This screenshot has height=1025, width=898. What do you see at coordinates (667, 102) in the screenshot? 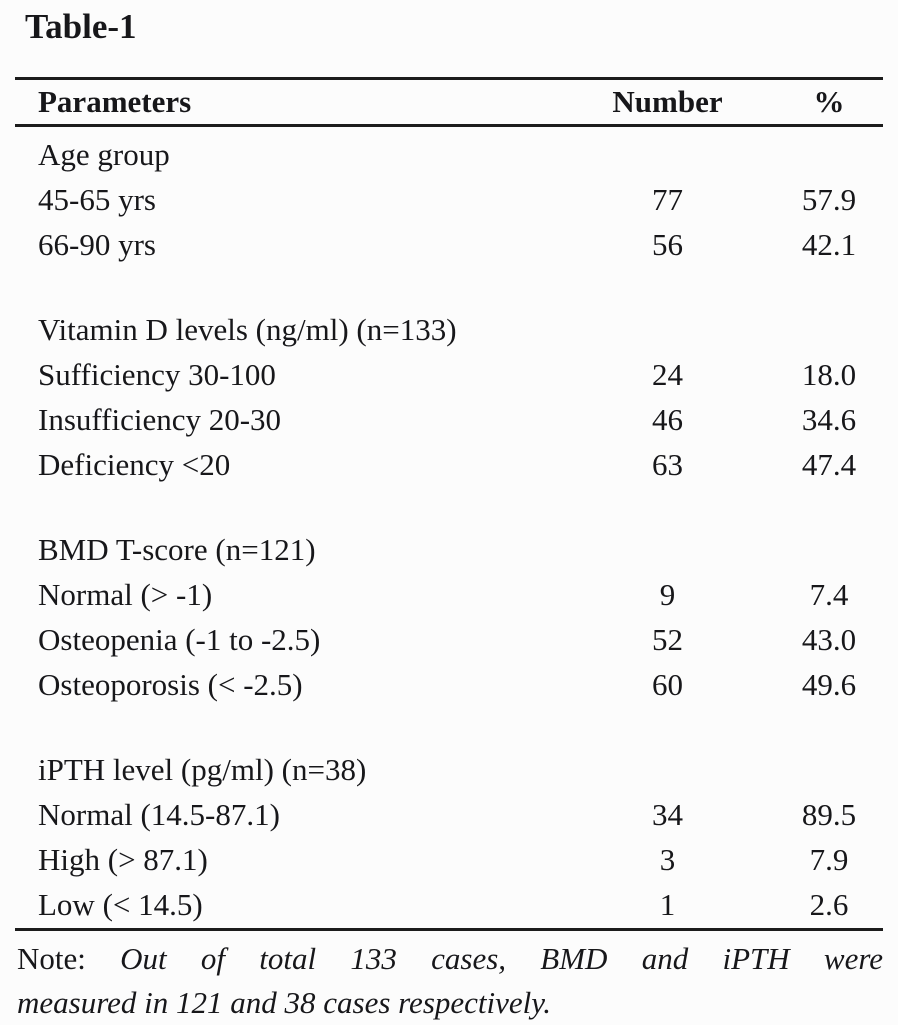
I see `col-header-number: Number` at bounding box center [667, 102].